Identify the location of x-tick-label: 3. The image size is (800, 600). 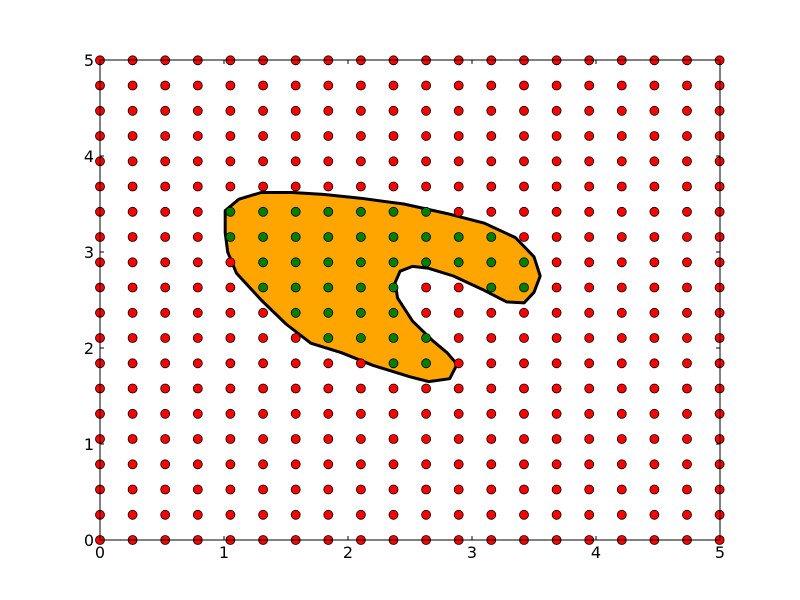
(472, 552).